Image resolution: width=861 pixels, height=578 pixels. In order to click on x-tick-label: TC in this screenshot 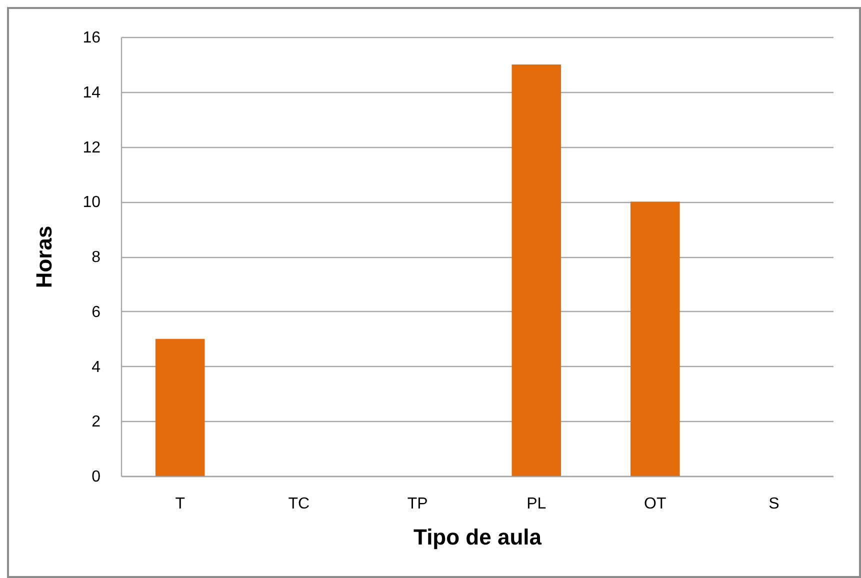, I will do `click(299, 504)`.